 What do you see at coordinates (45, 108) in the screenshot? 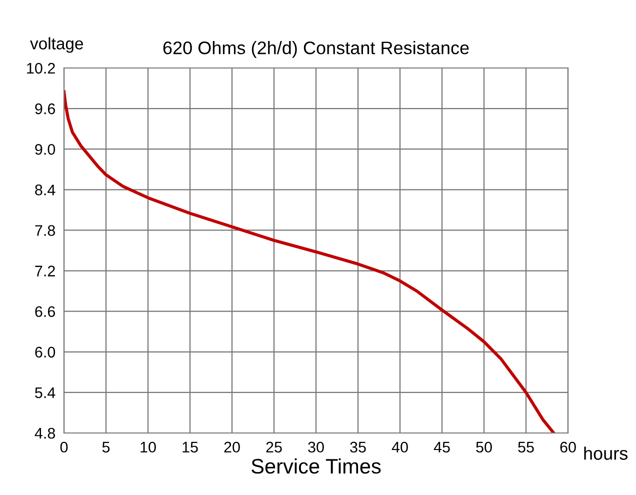
I see `y-tick-label: 9.6` at bounding box center [45, 108].